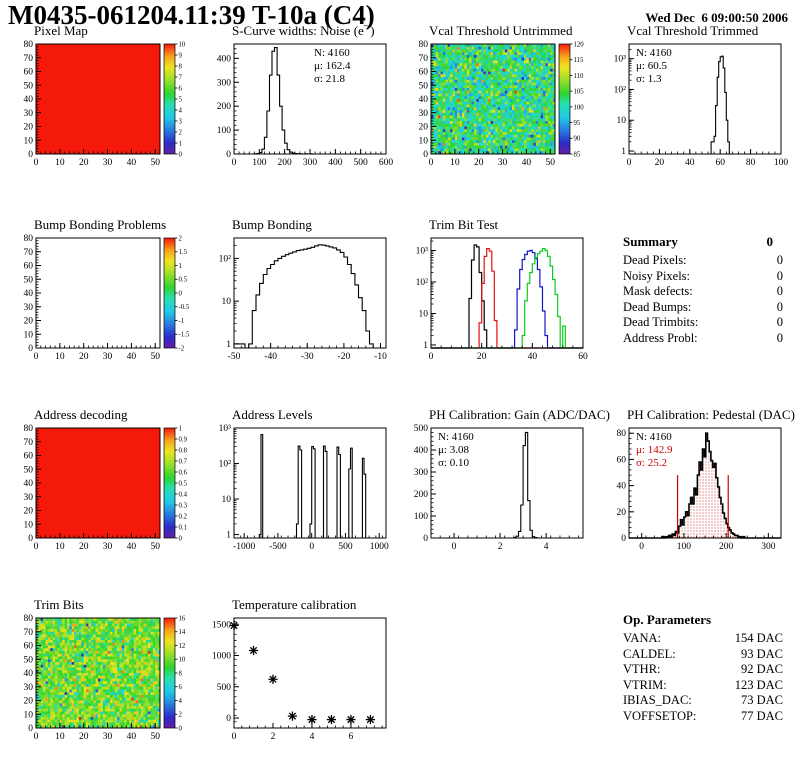 The height and width of the screenshot is (772, 796). I want to click on svg-text: σ: 21.8, so click(329, 79).